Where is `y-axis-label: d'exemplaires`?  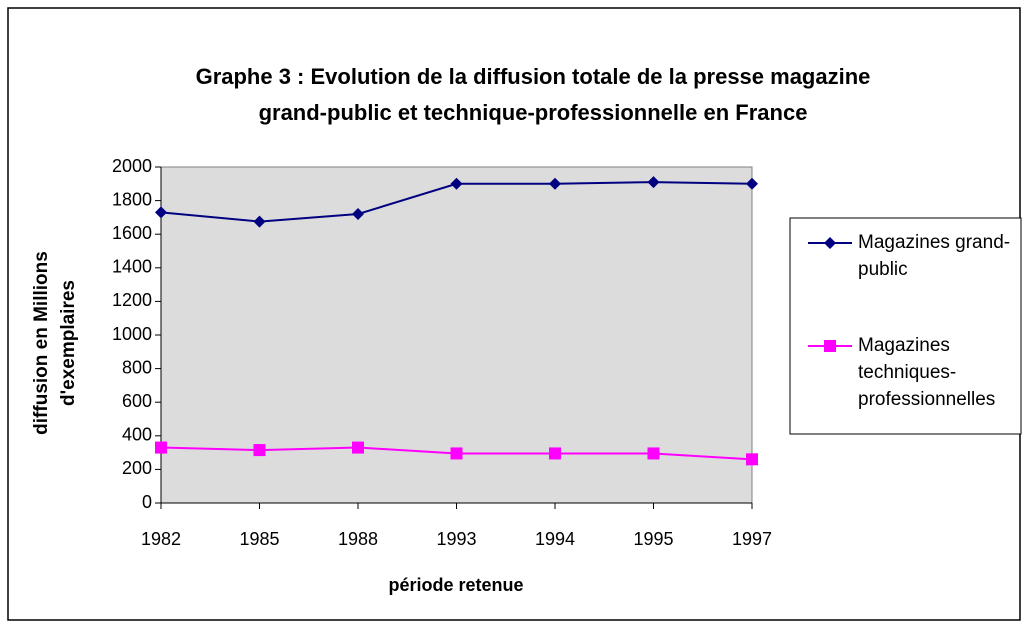 y-axis-label: d'exemplaires is located at coordinates (68, 343).